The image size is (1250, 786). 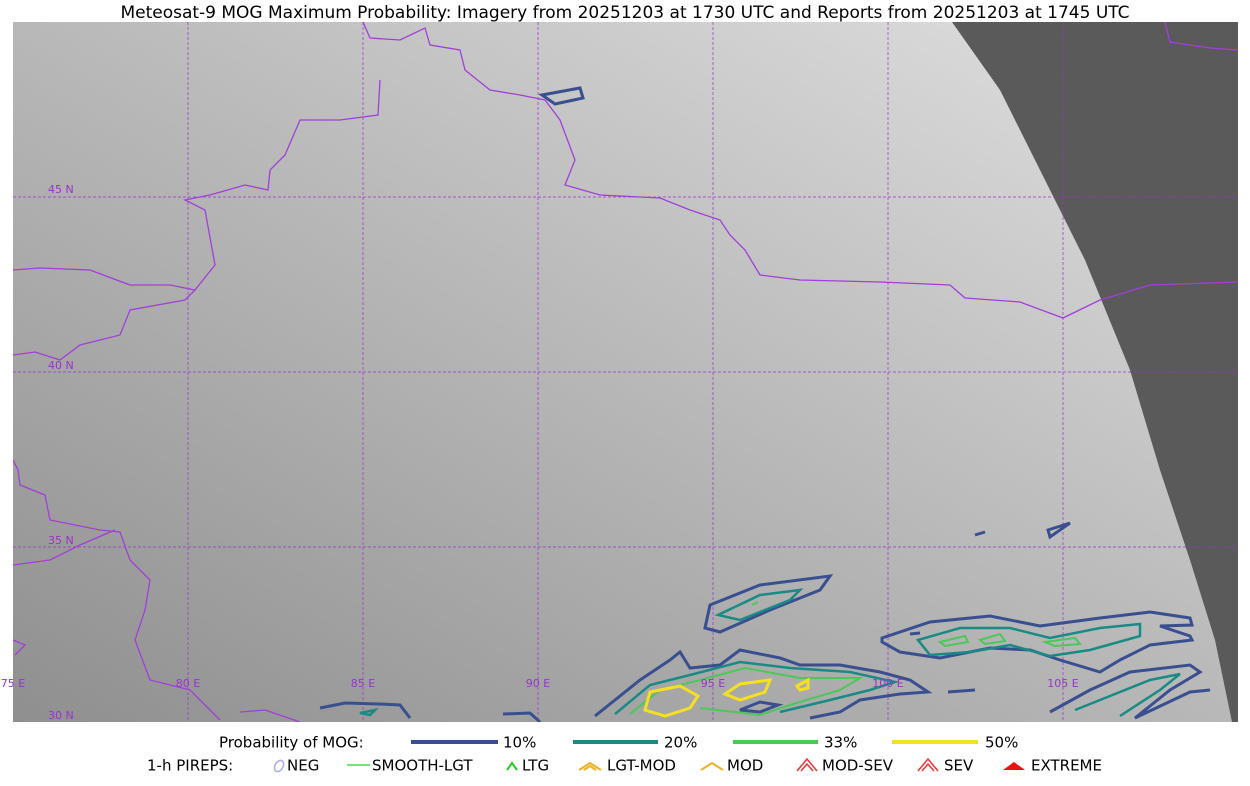 I want to click on lon-label: 90 E, so click(x=538, y=683).